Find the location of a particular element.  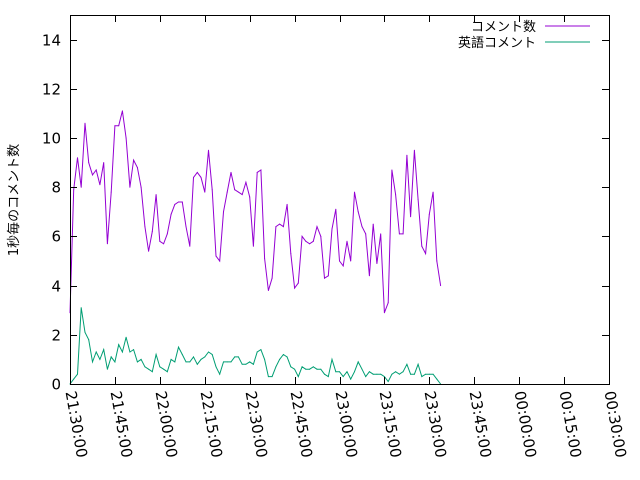

x-tick-label: 21:45:00 is located at coordinates (121, 424).